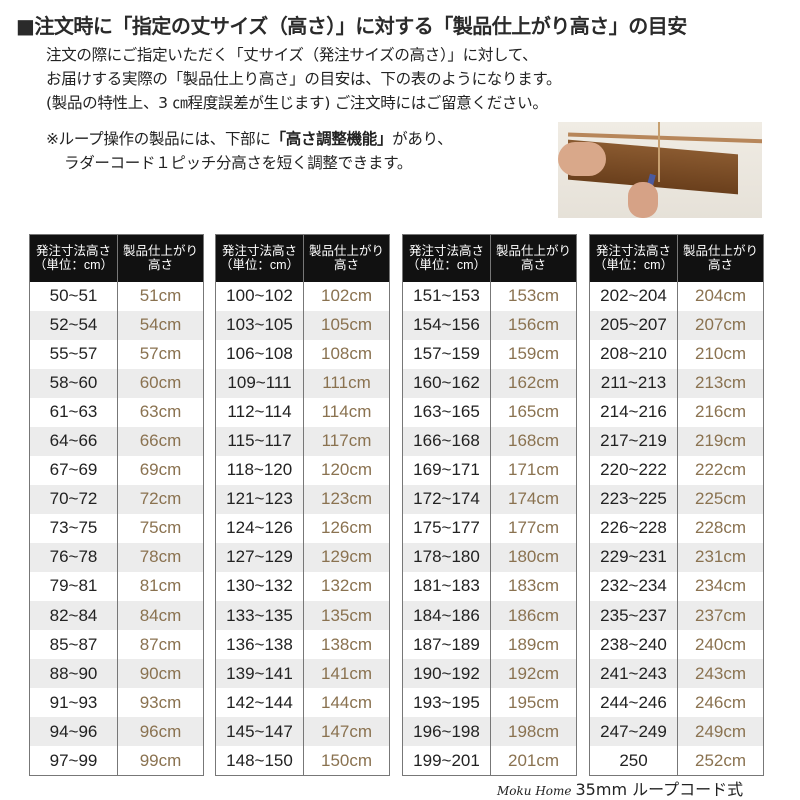 Image resolution: width=800 pixels, height=800 pixels. I want to click on order-size-cell: 223~225, so click(633, 499).